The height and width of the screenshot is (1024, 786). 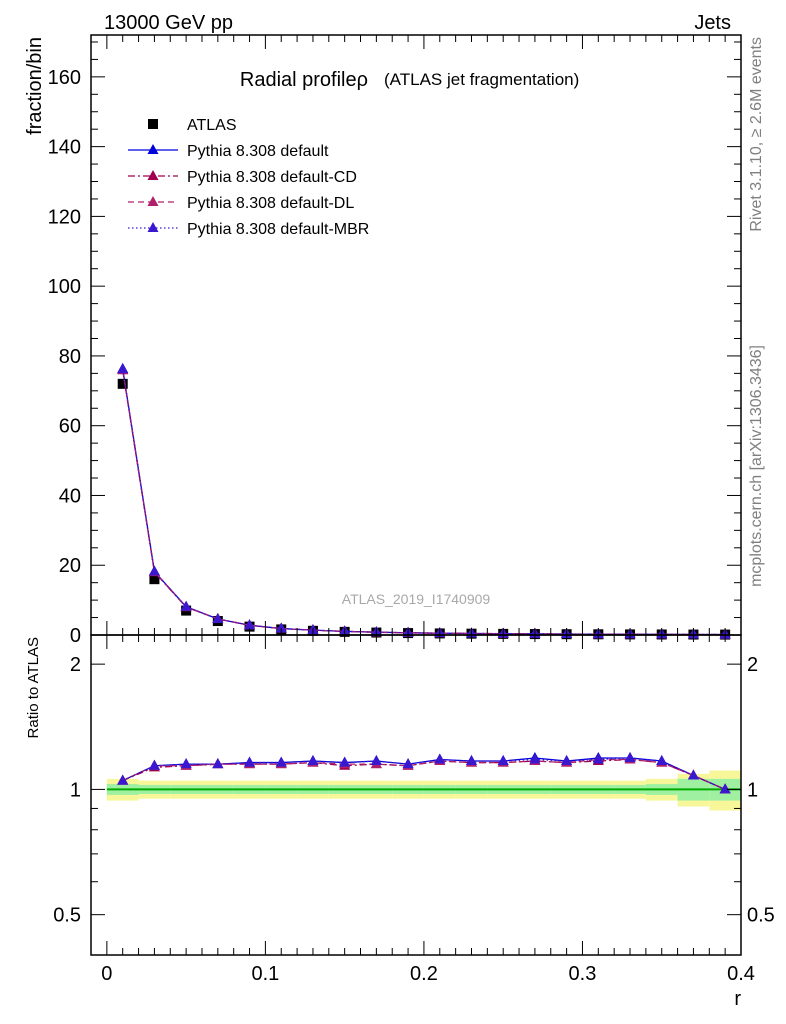 I want to click on legend-marker-dl, so click(x=153, y=201).